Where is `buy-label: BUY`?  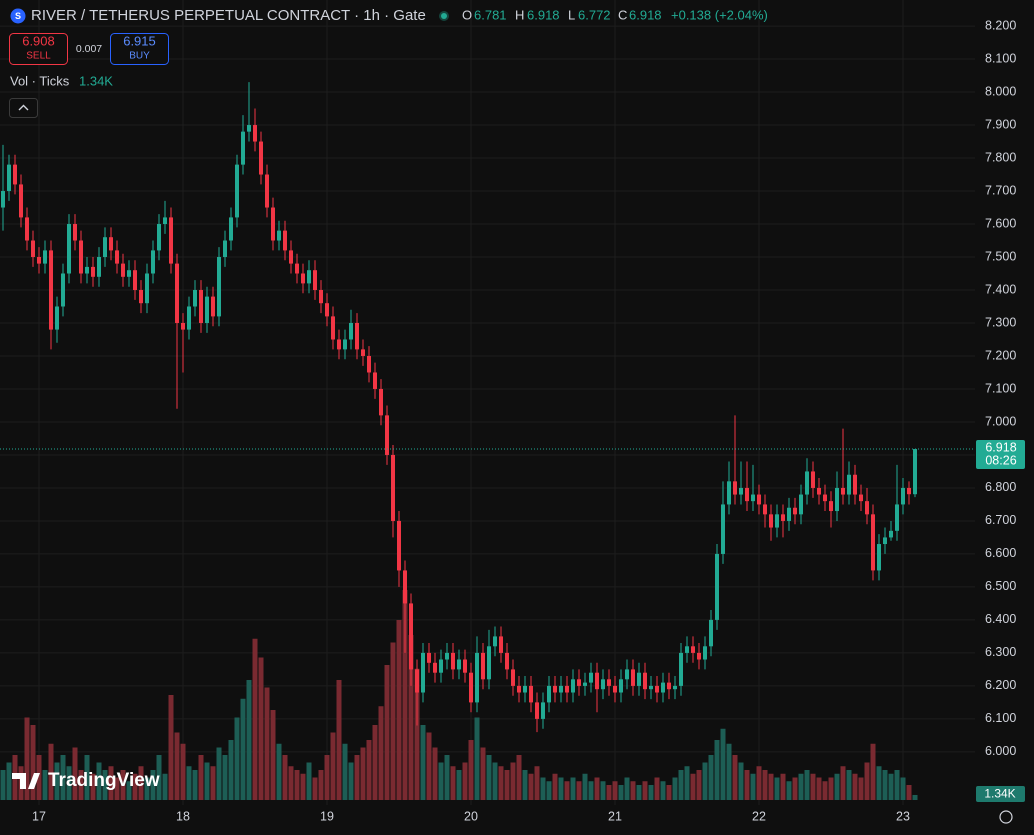 buy-label: BUY is located at coordinates (139, 56).